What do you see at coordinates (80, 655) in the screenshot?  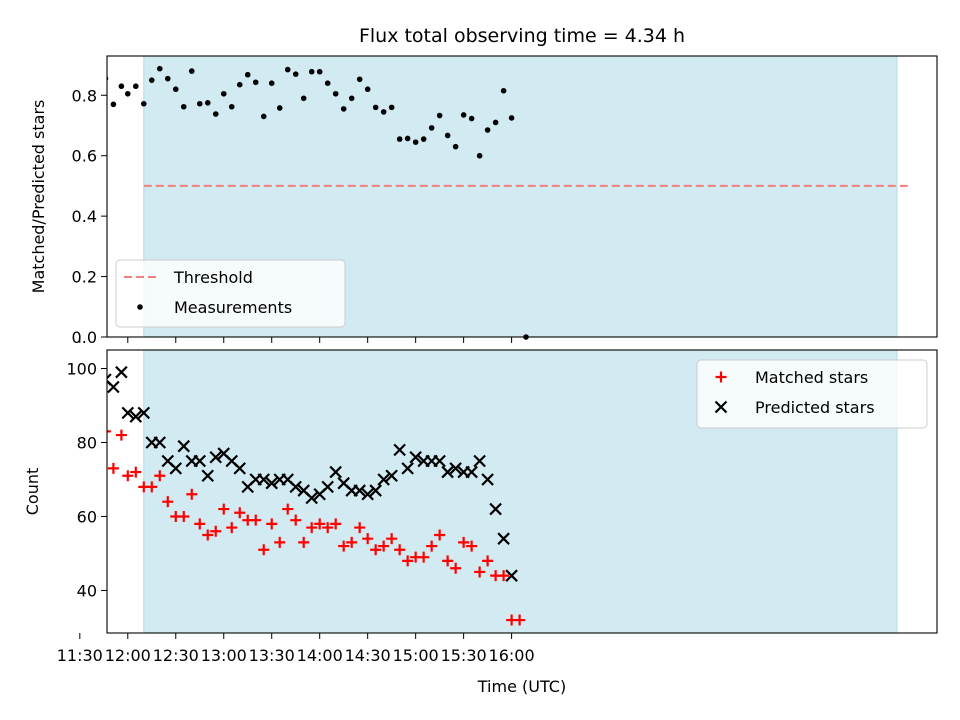 I see `bottom-xtick-label: 11:30` at bounding box center [80, 655].